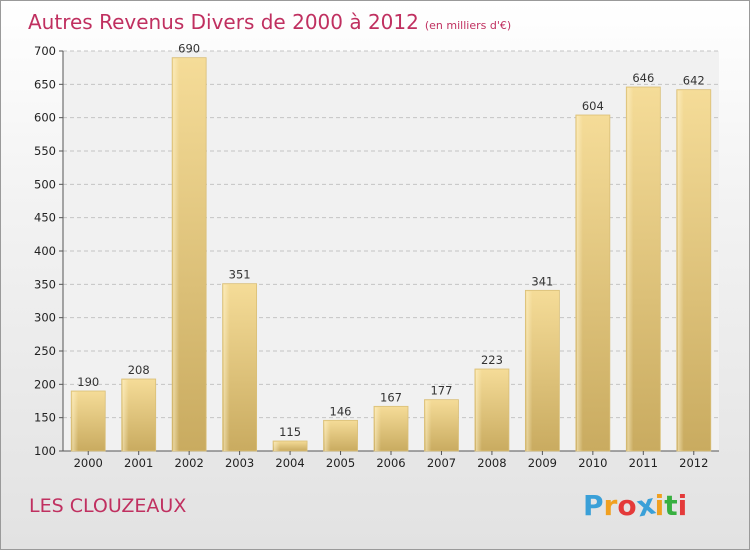  I want to click on x-tick-label: 2011, so click(643, 463).